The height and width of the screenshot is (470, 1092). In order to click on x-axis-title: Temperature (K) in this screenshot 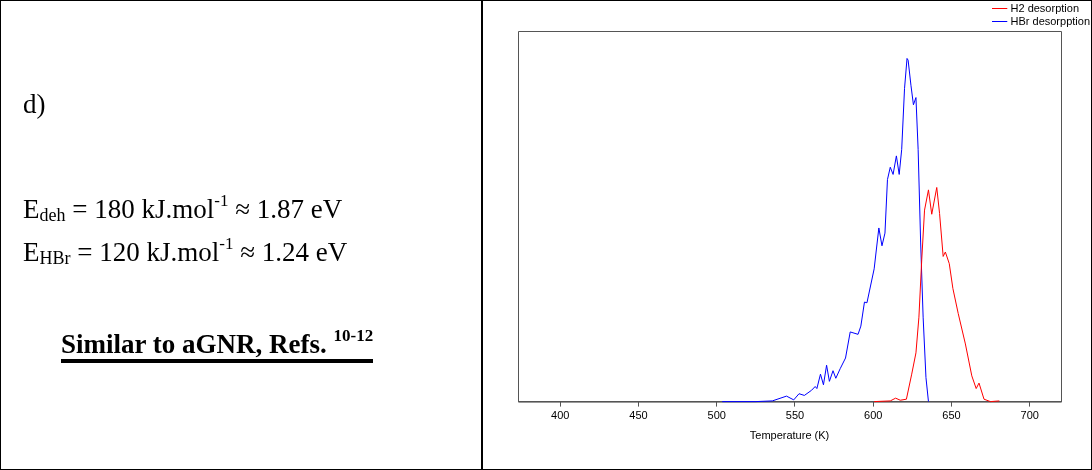, I will do `click(789, 435)`.